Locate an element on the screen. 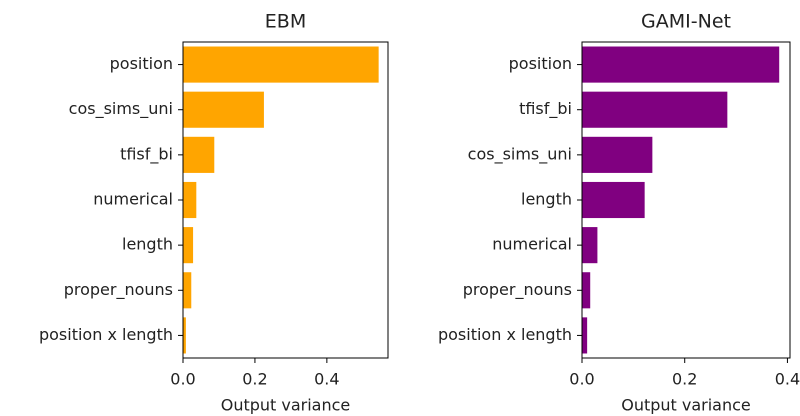 Image resolution: width=800 pixels, height=416 pixels. chart-title: GAMI-Net is located at coordinates (686, 22).